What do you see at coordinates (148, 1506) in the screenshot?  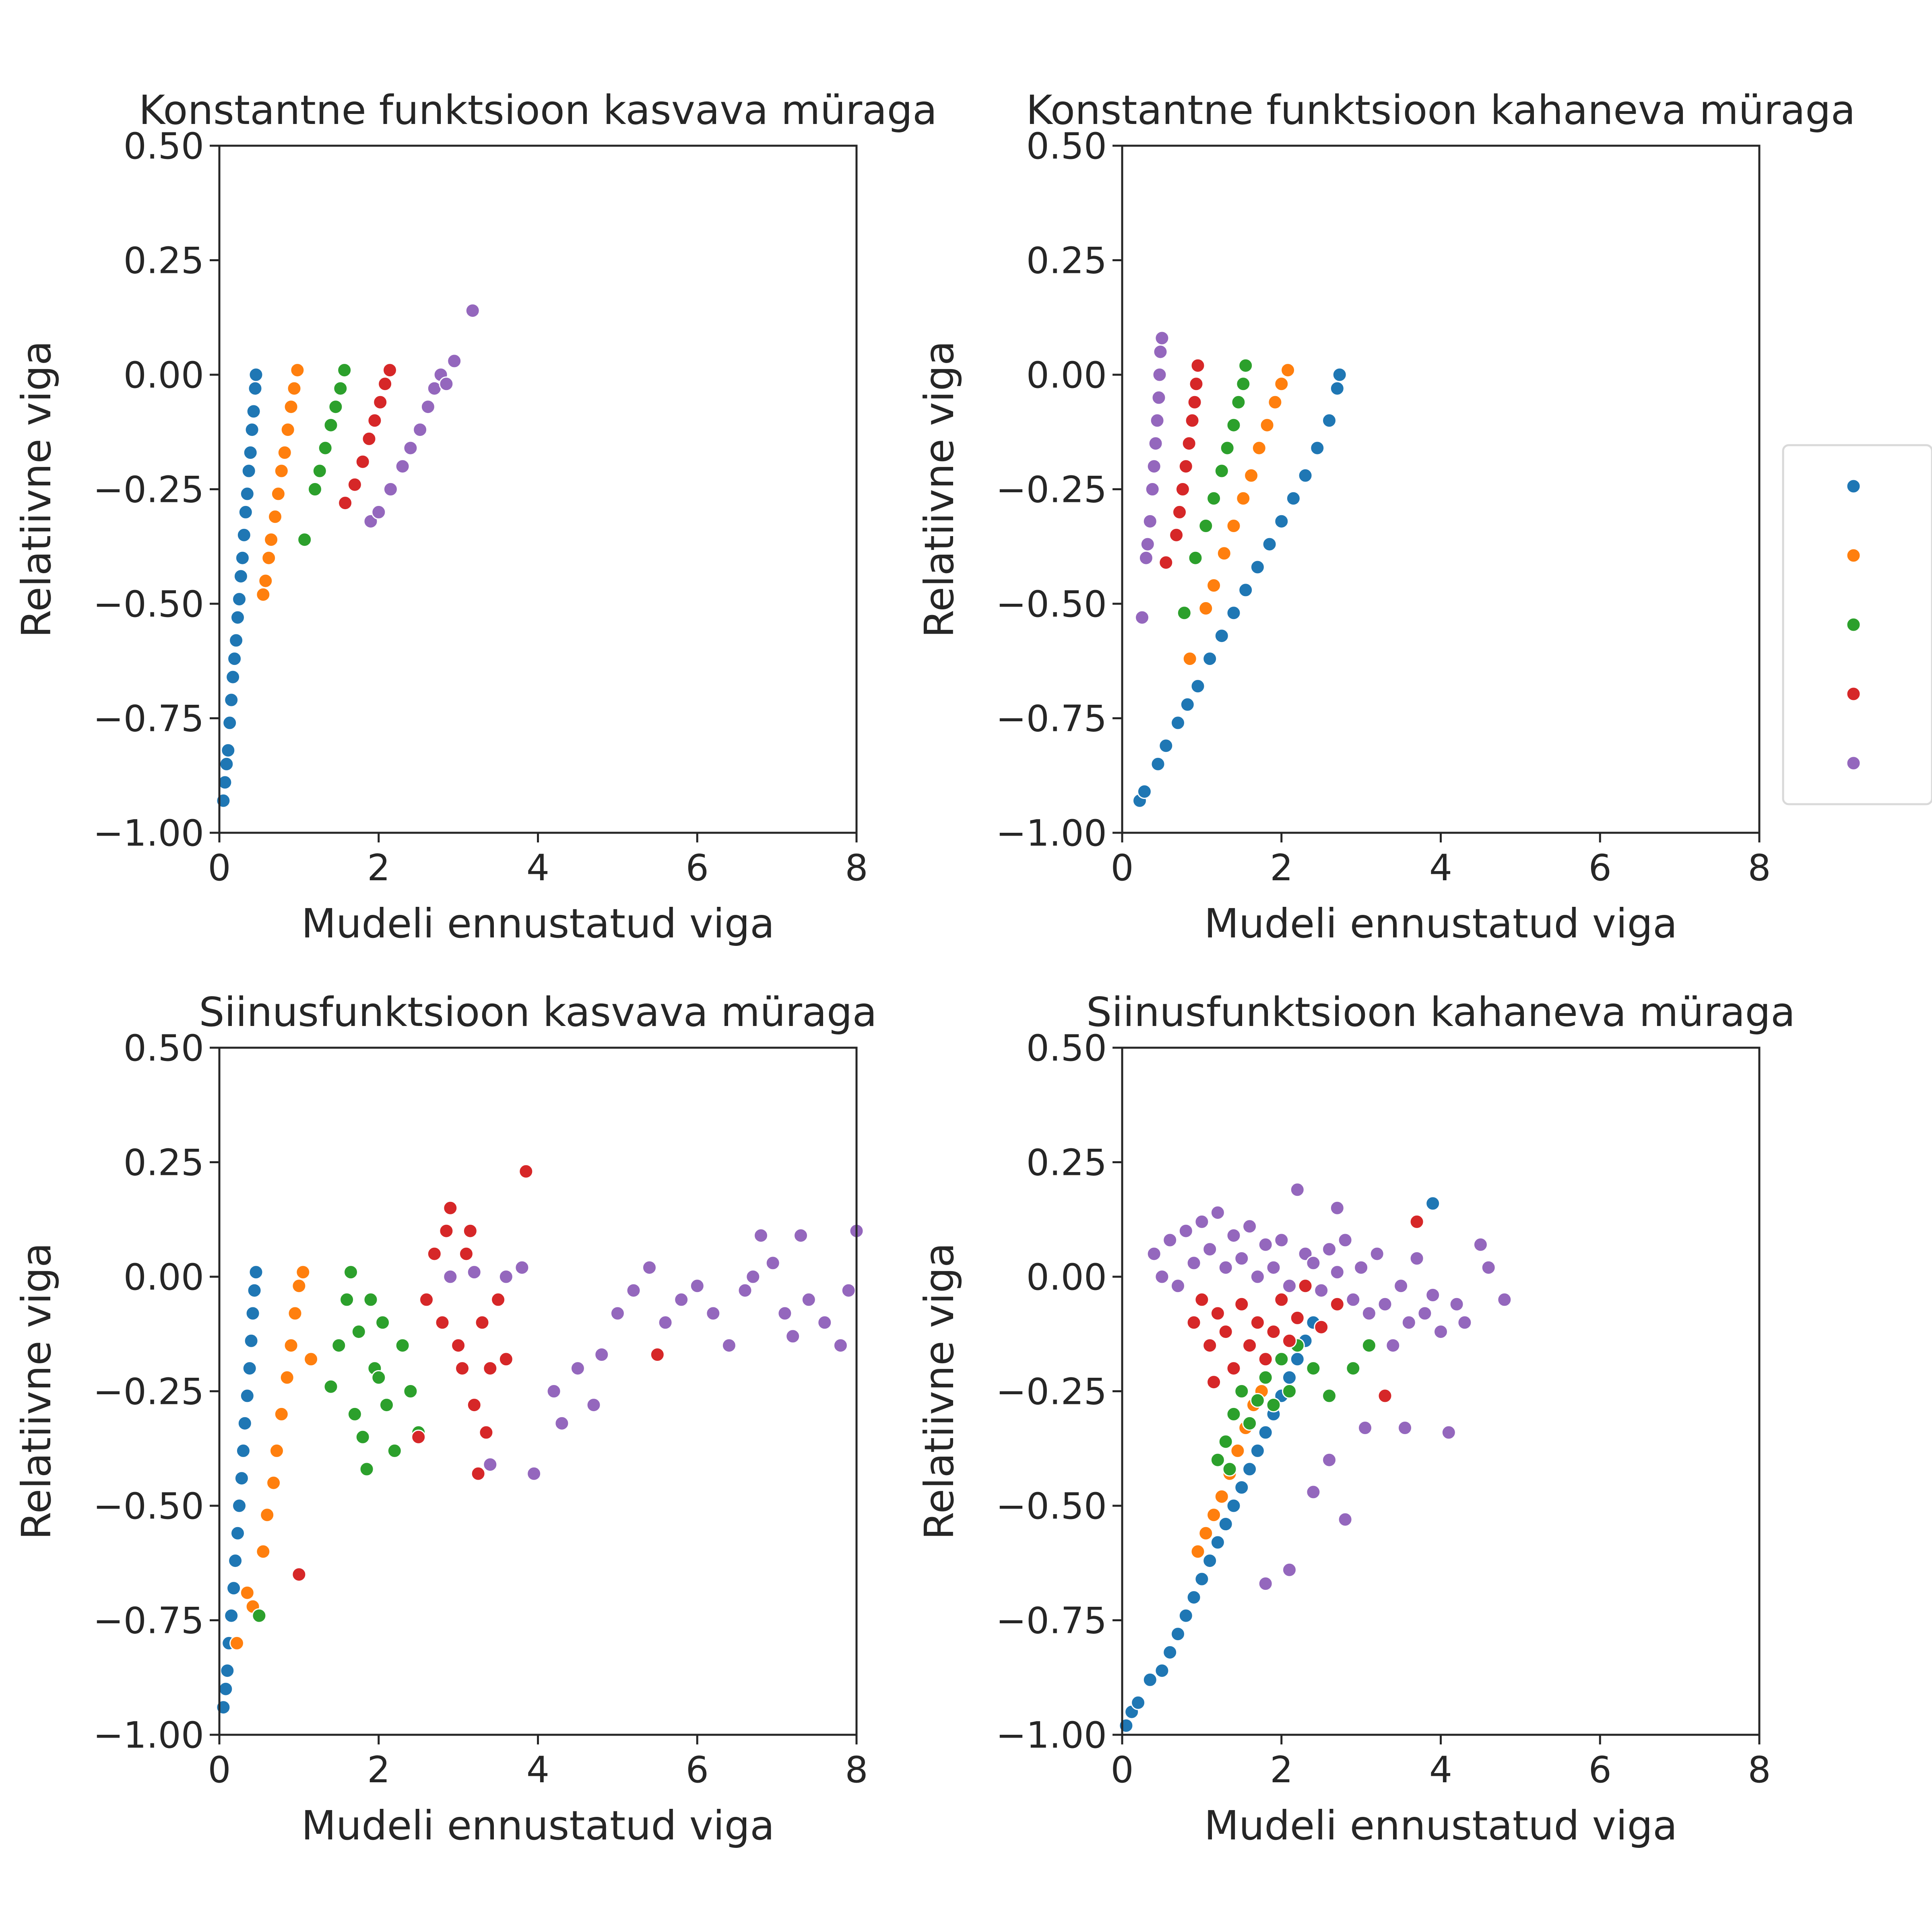 I see `y-tick-label: −0.50` at bounding box center [148, 1506].